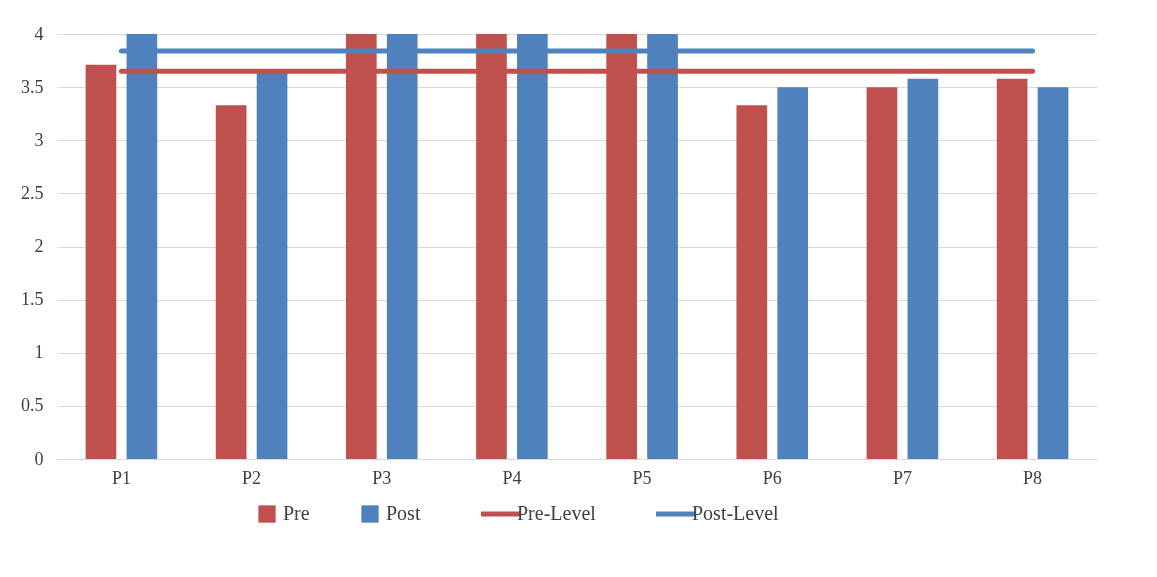 The width and height of the screenshot is (1157, 577). I want to click on y-tick-label: 0.5, so click(32, 405).